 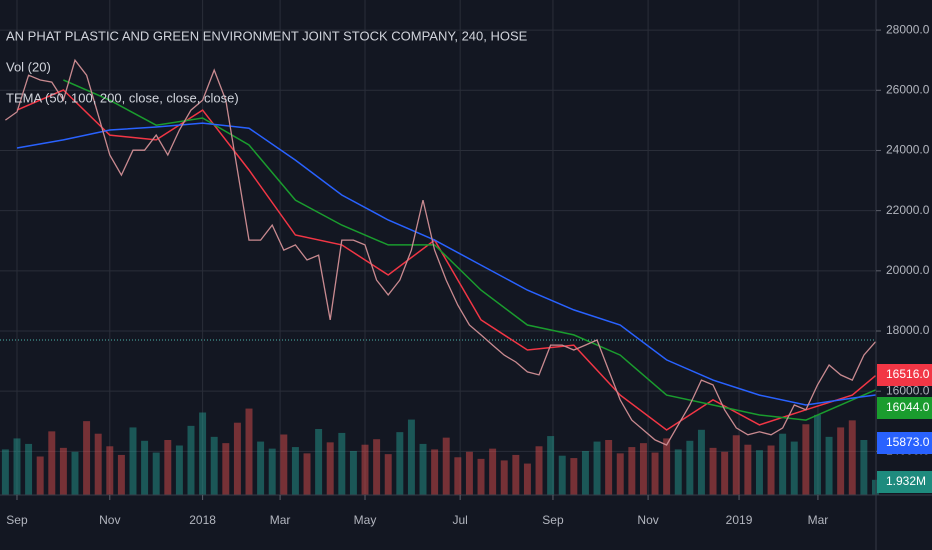 I want to click on y-tick-label: 18000.0, so click(x=908, y=330).